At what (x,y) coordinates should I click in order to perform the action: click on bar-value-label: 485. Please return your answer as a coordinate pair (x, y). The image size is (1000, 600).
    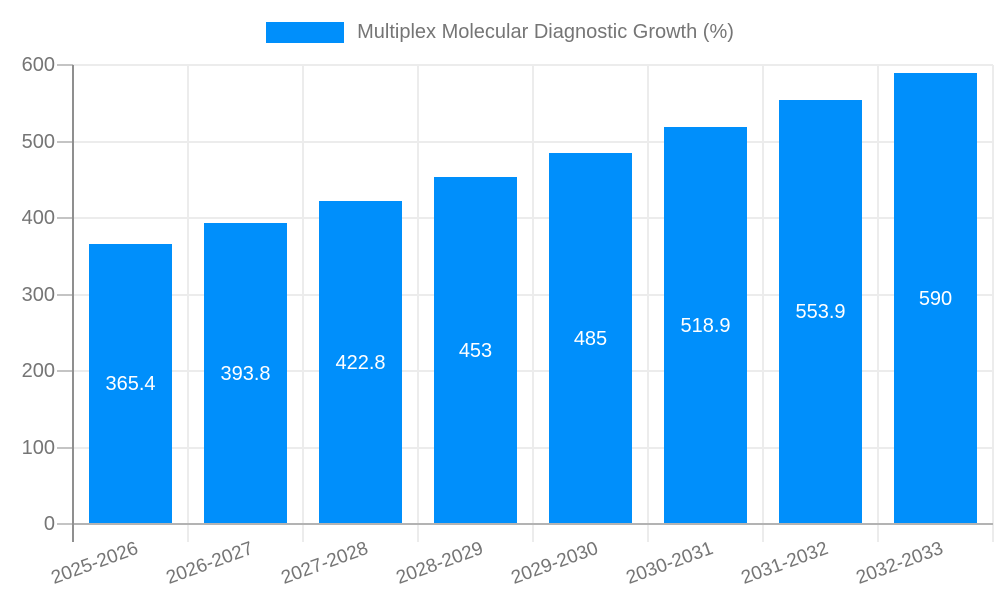
    Looking at the image, I should click on (590, 339).